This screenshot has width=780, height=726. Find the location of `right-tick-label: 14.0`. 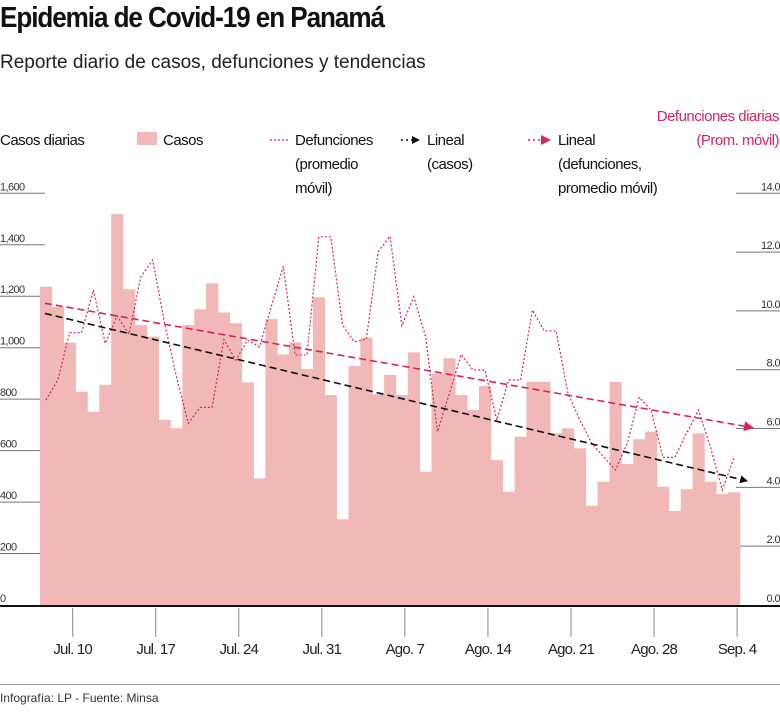

right-tick-label: 14.0 is located at coordinates (770, 187).